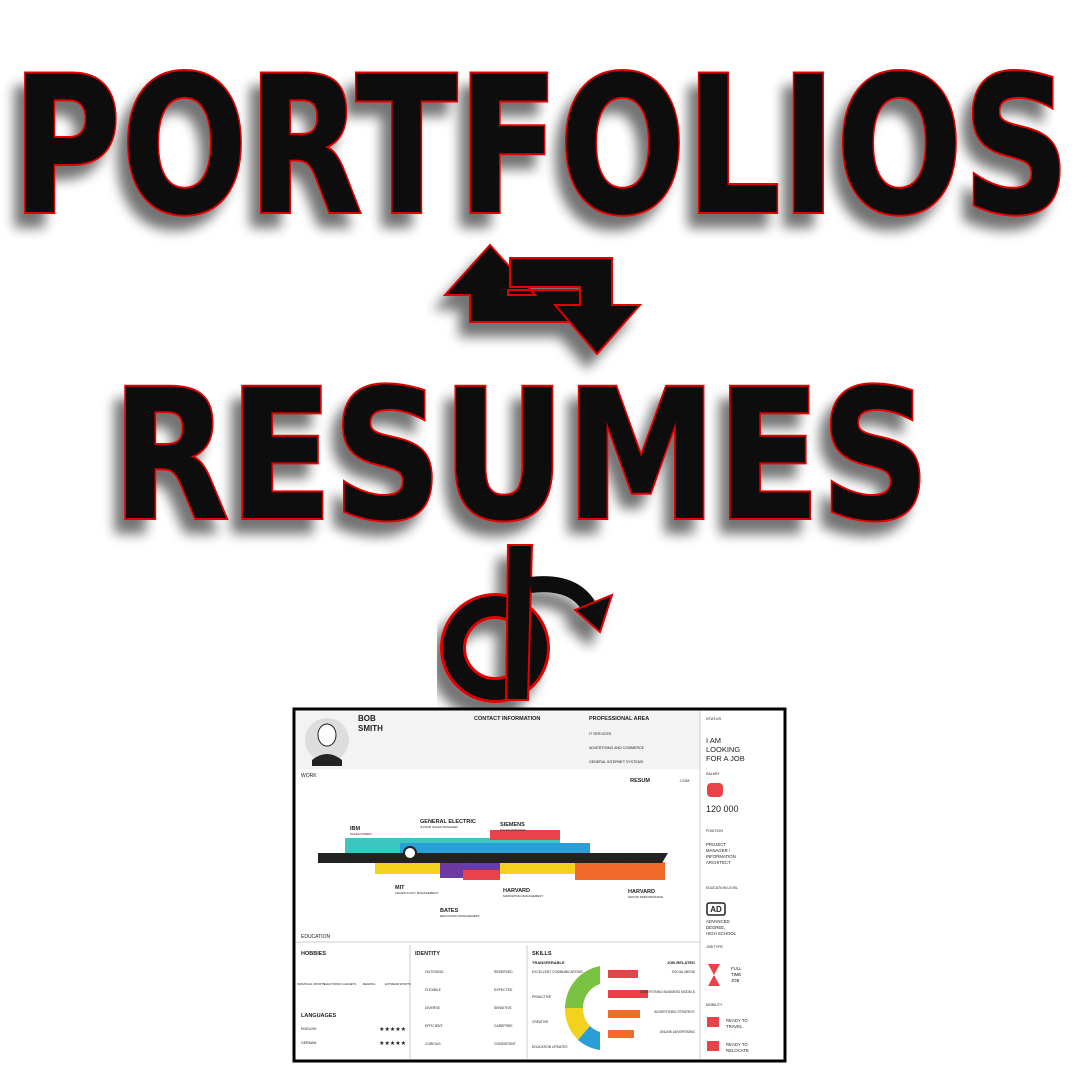  I want to click on education-level: DEGREE,, so click(715, 927).